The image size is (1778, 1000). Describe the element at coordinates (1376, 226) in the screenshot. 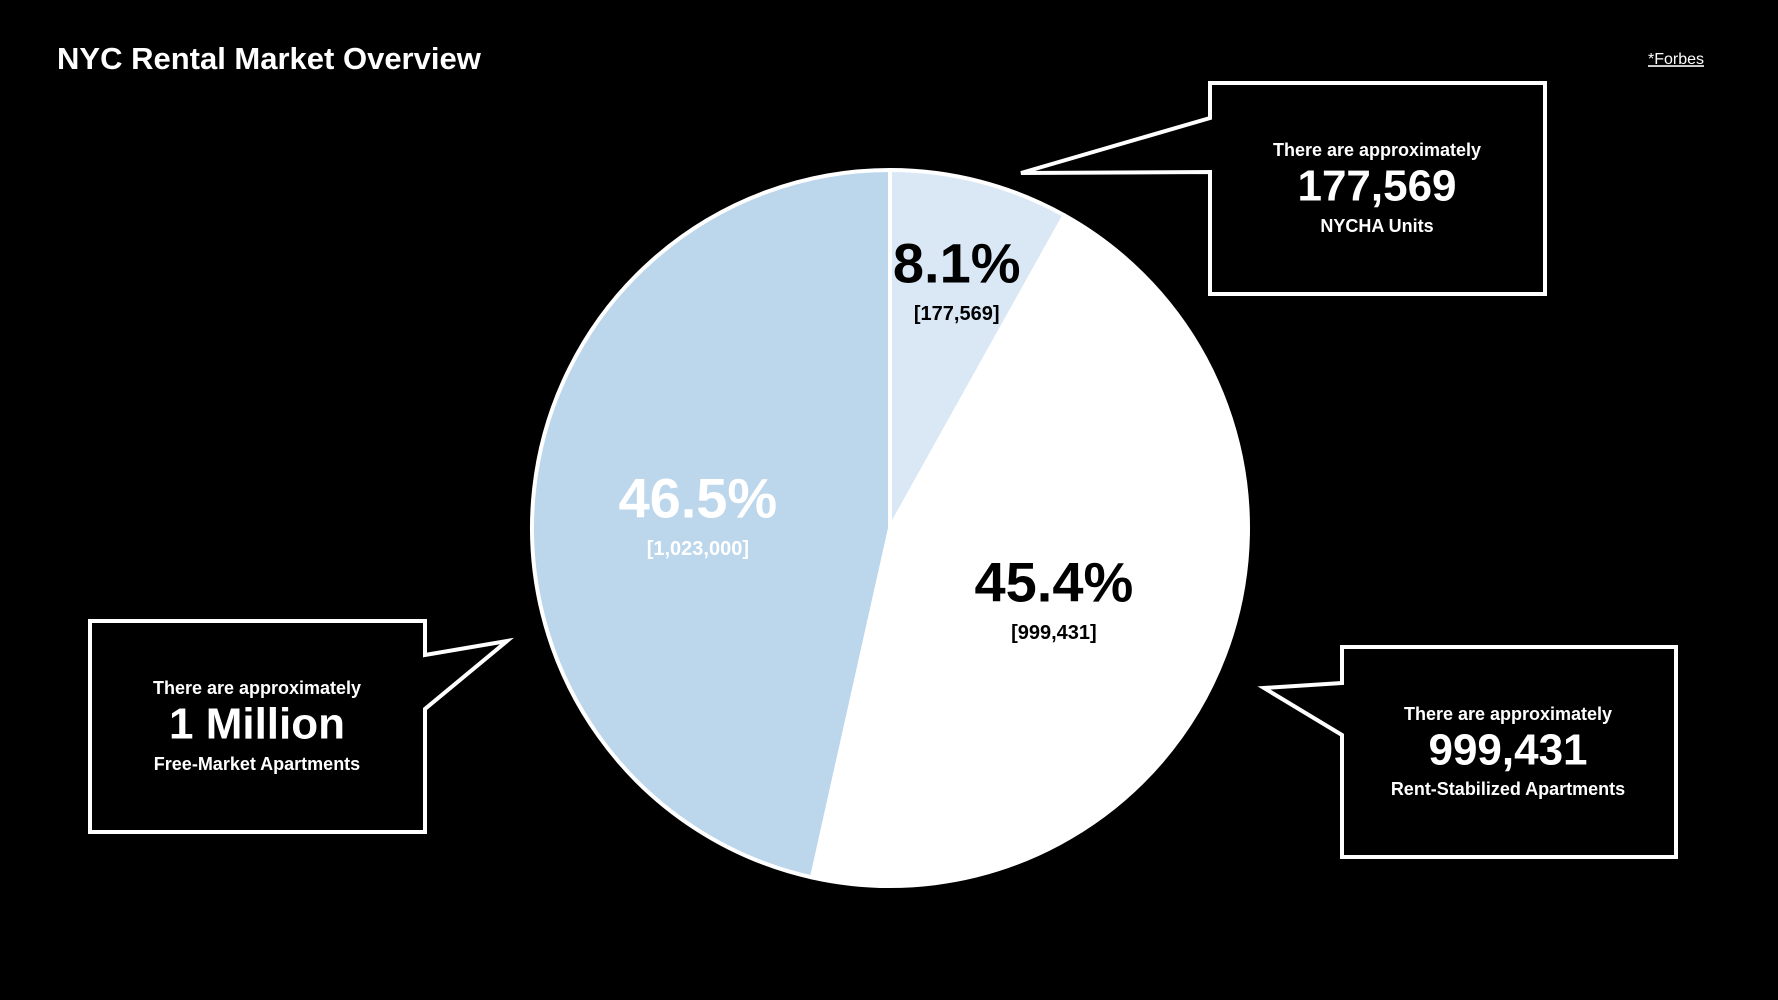

I see `callout-text: NYCHA Units` at that location.